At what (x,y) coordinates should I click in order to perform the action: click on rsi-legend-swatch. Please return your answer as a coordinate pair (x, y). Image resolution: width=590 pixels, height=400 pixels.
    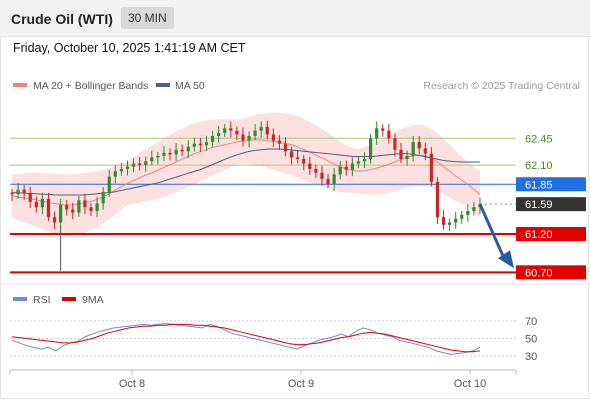
    Looking at the image, I should click on (20, 299).